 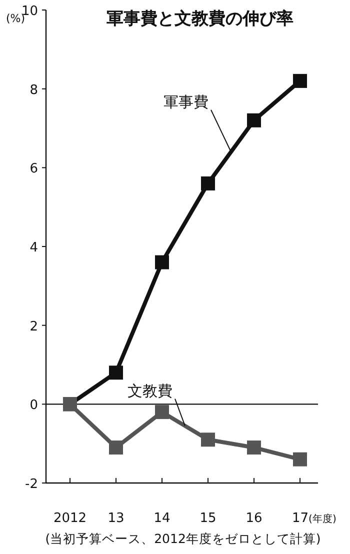 What do you see at coordinates (34, 326) in the screenshot?
I see `y-tick-label: 2` at bounding box center [34, 326].